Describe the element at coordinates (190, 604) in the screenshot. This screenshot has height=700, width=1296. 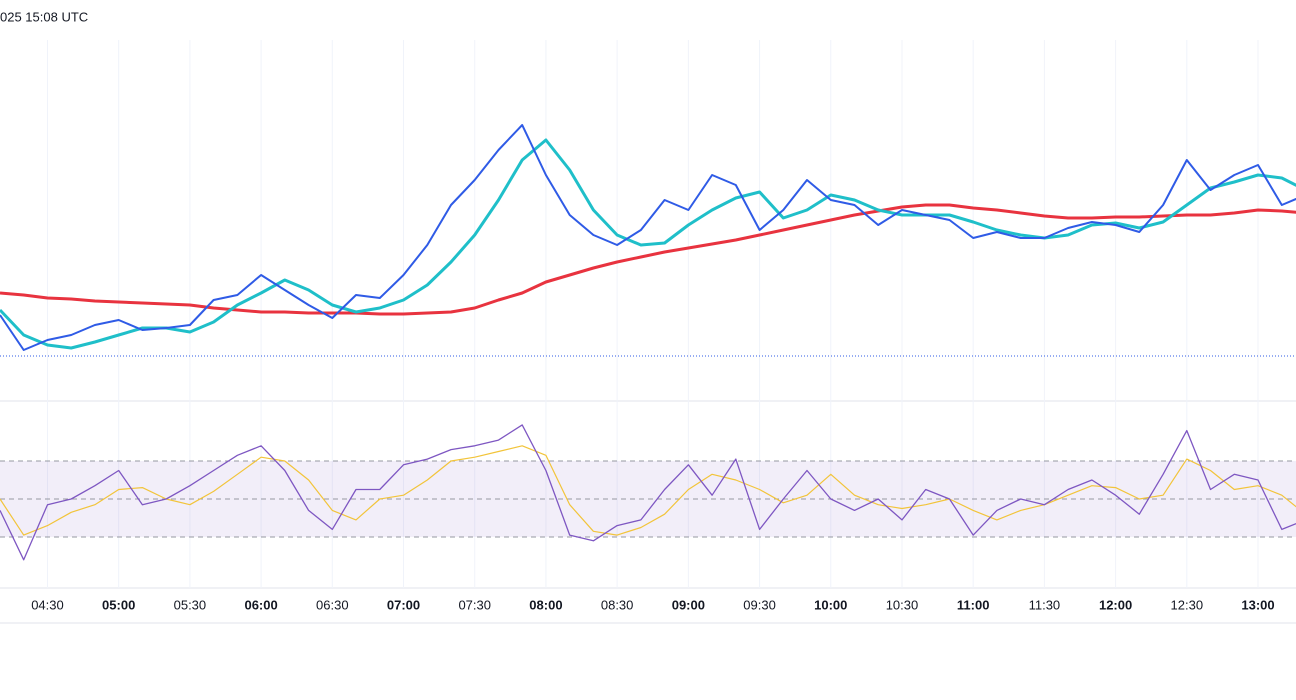
I see `x-tick-label: 05:30` at that location.